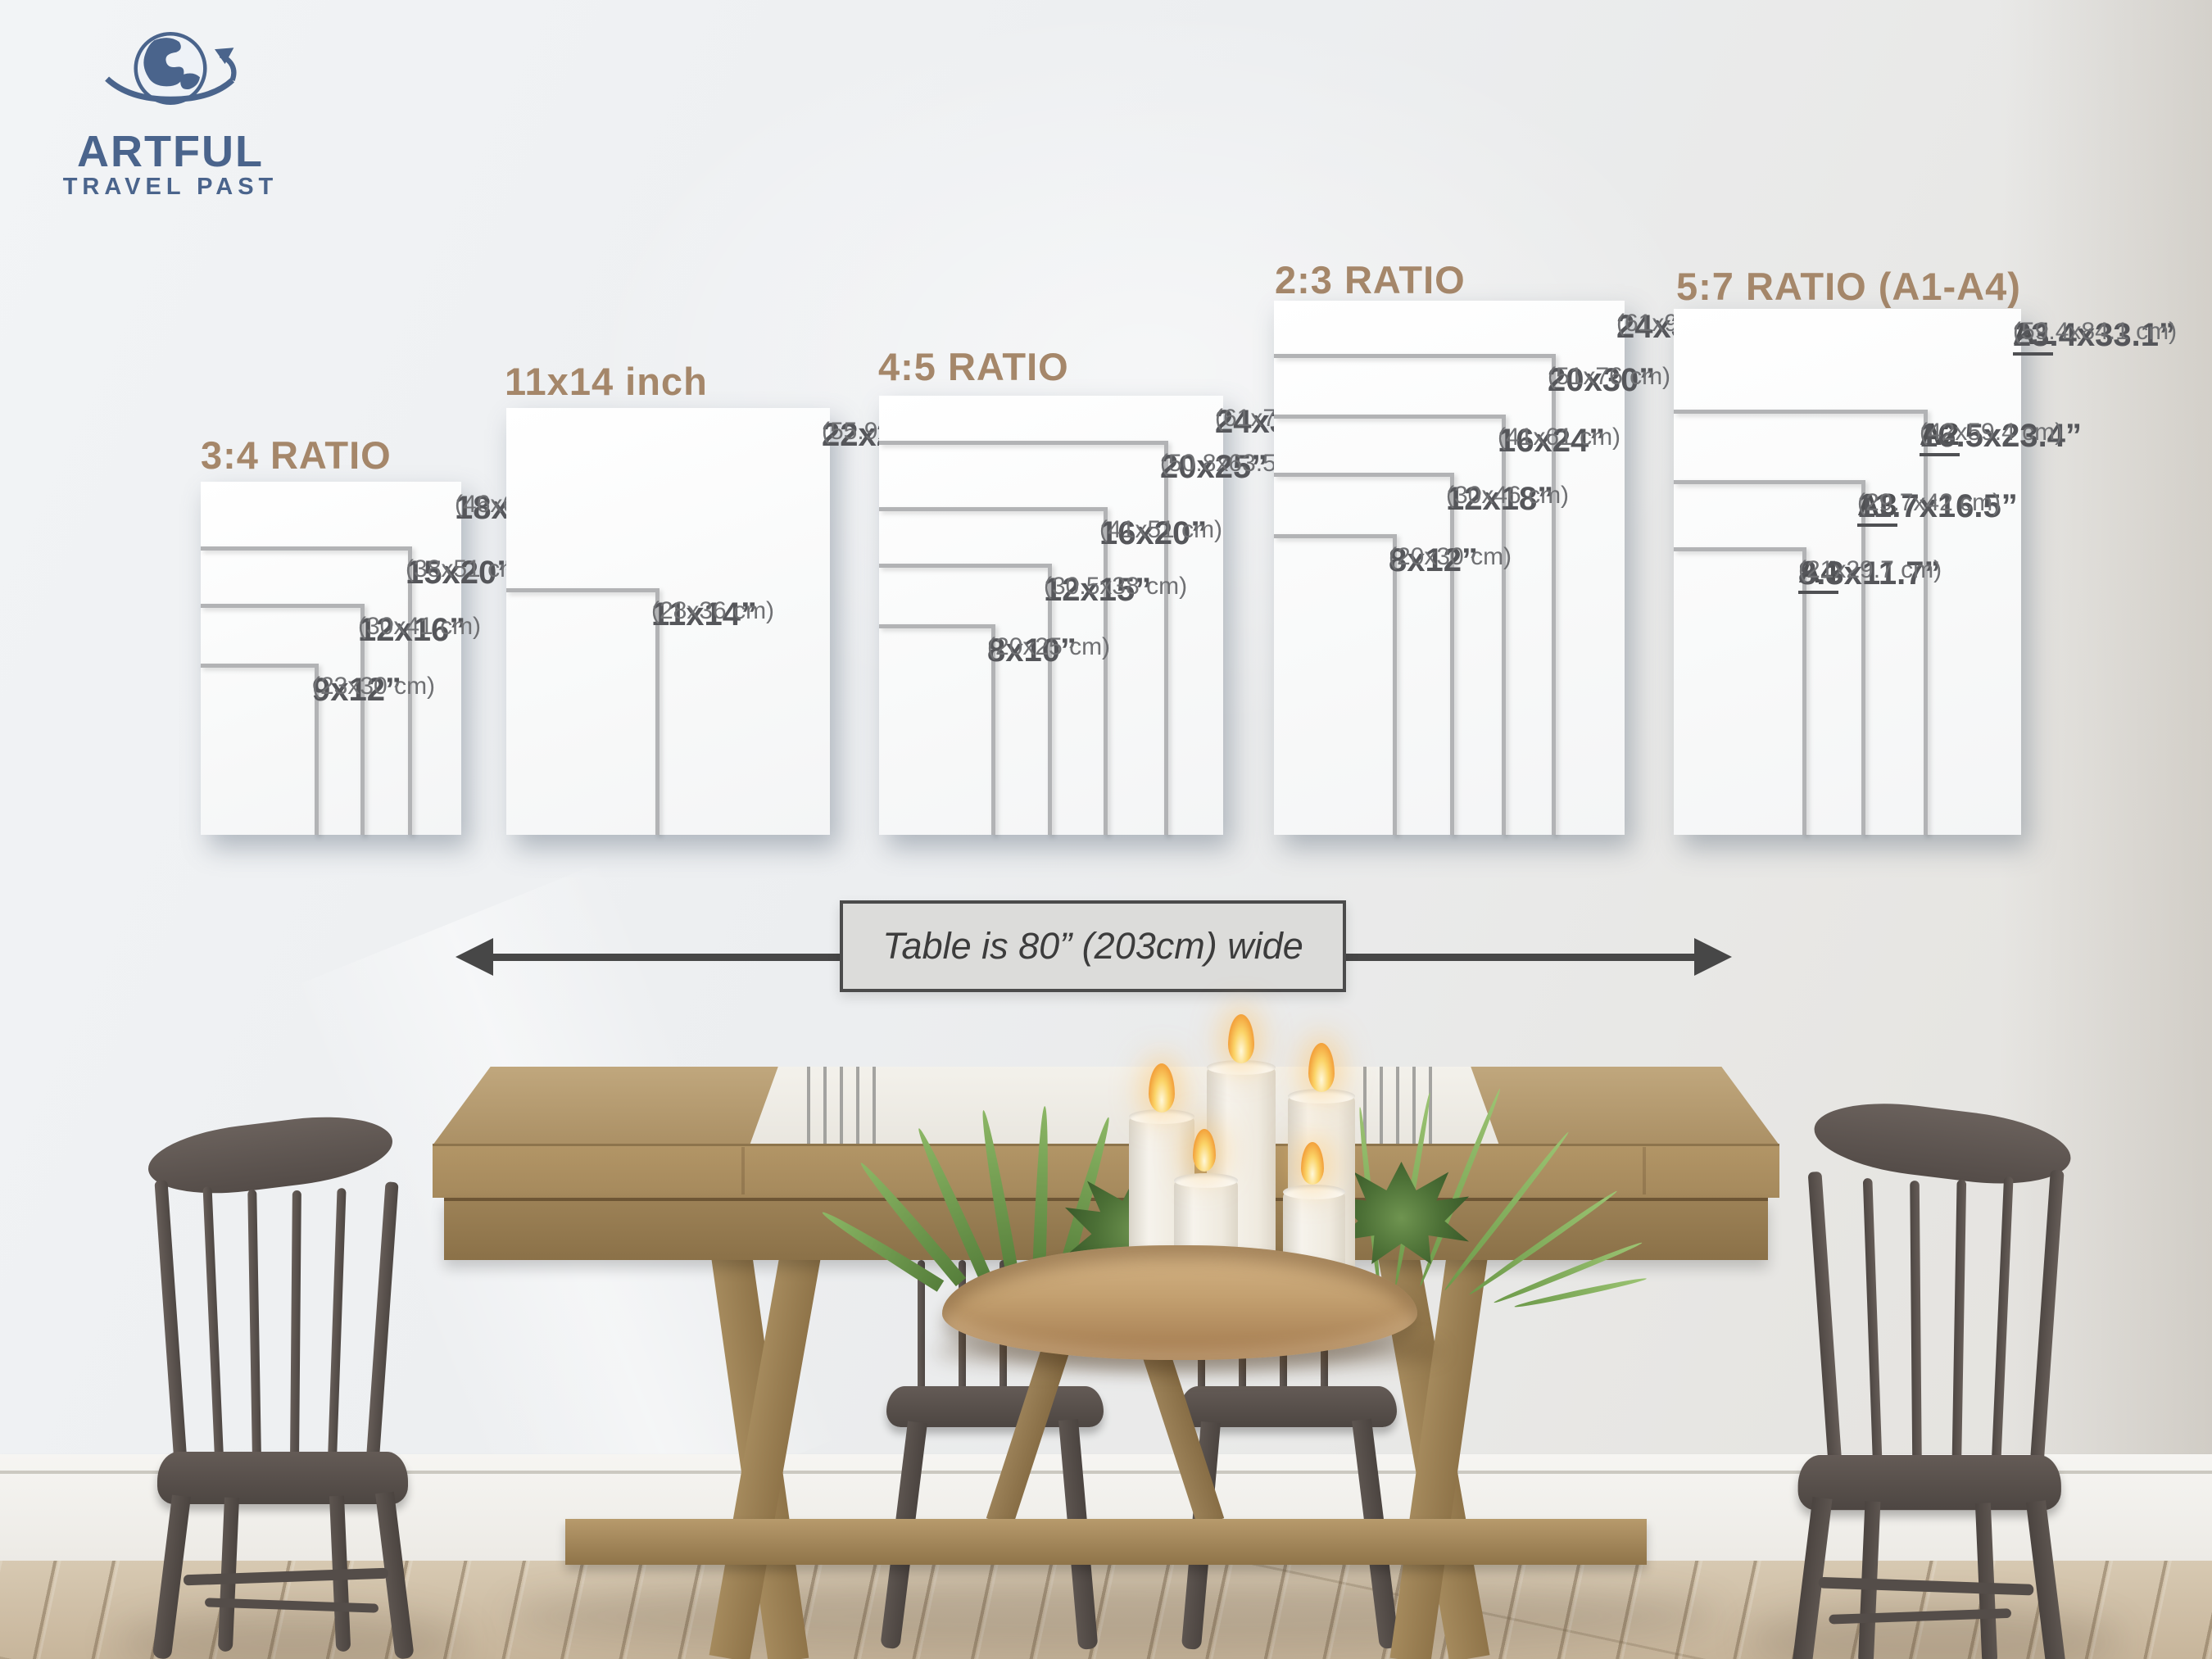 The image size is (2212, 1659). I want to click on poster-rect-12x15, so click(965, 699).